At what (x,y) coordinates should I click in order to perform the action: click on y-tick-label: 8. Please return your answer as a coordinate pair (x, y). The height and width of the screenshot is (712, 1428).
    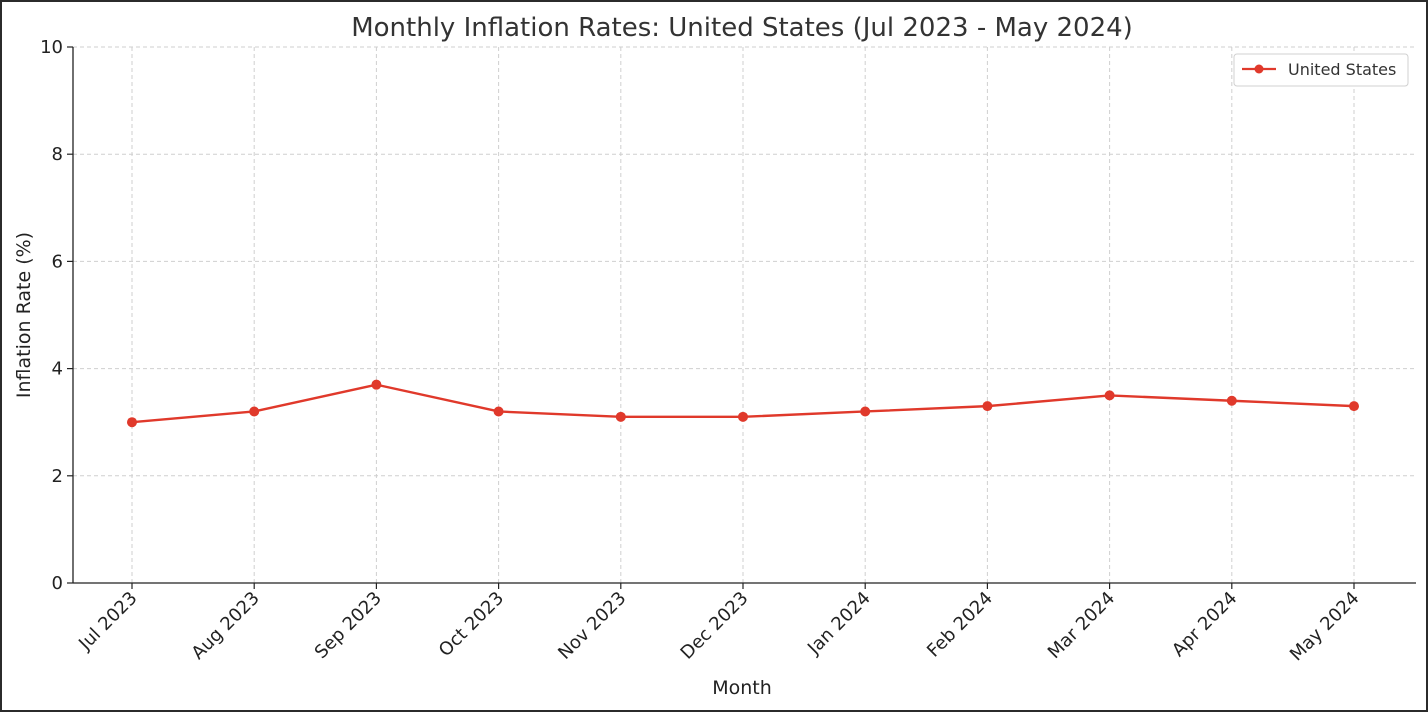
    Looking at the image, I should click on (57, 154).